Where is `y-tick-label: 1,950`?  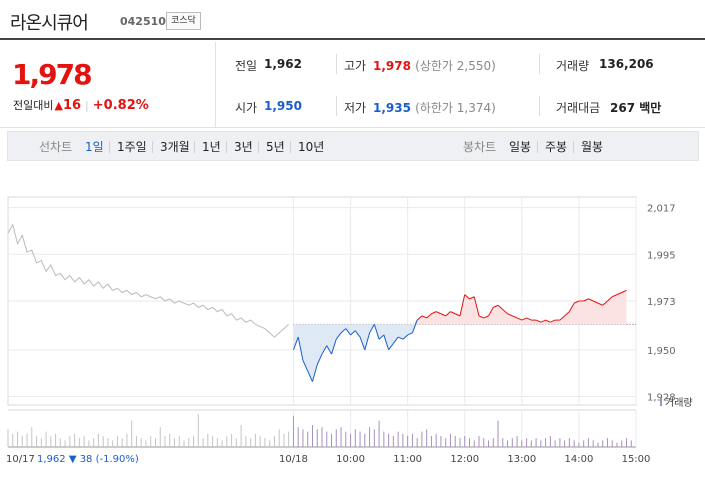 y-tick-label: 1,950 is located at coordinates (661, 351).